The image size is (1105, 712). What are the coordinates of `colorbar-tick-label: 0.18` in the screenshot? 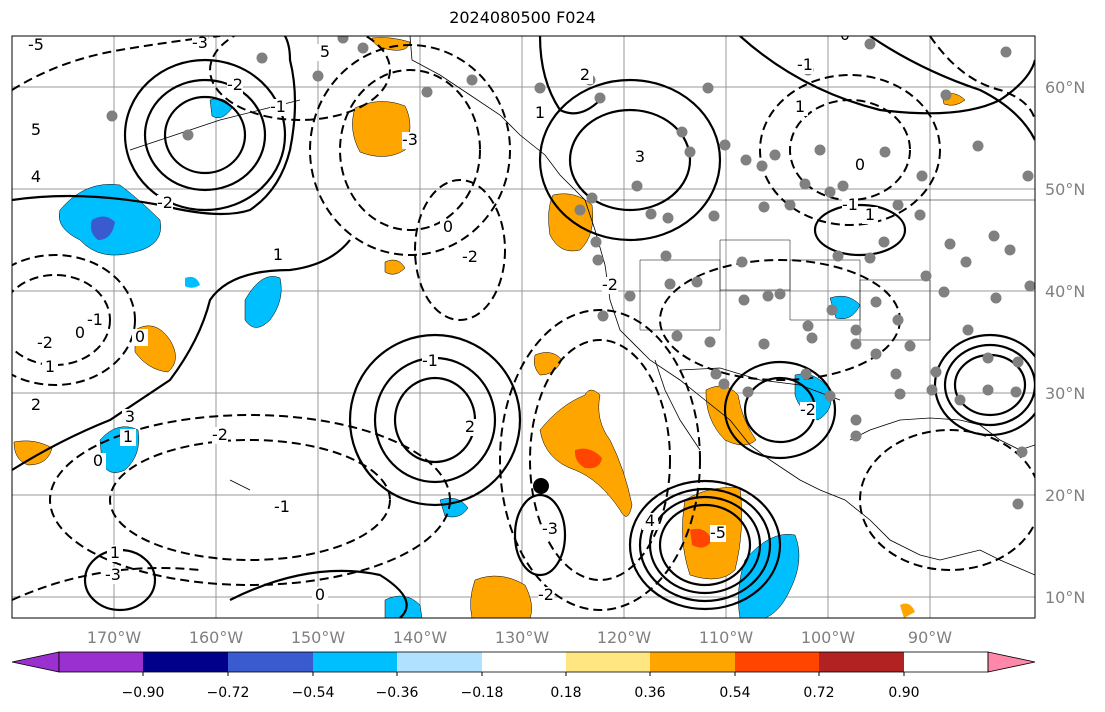 It's located at (565, 693).